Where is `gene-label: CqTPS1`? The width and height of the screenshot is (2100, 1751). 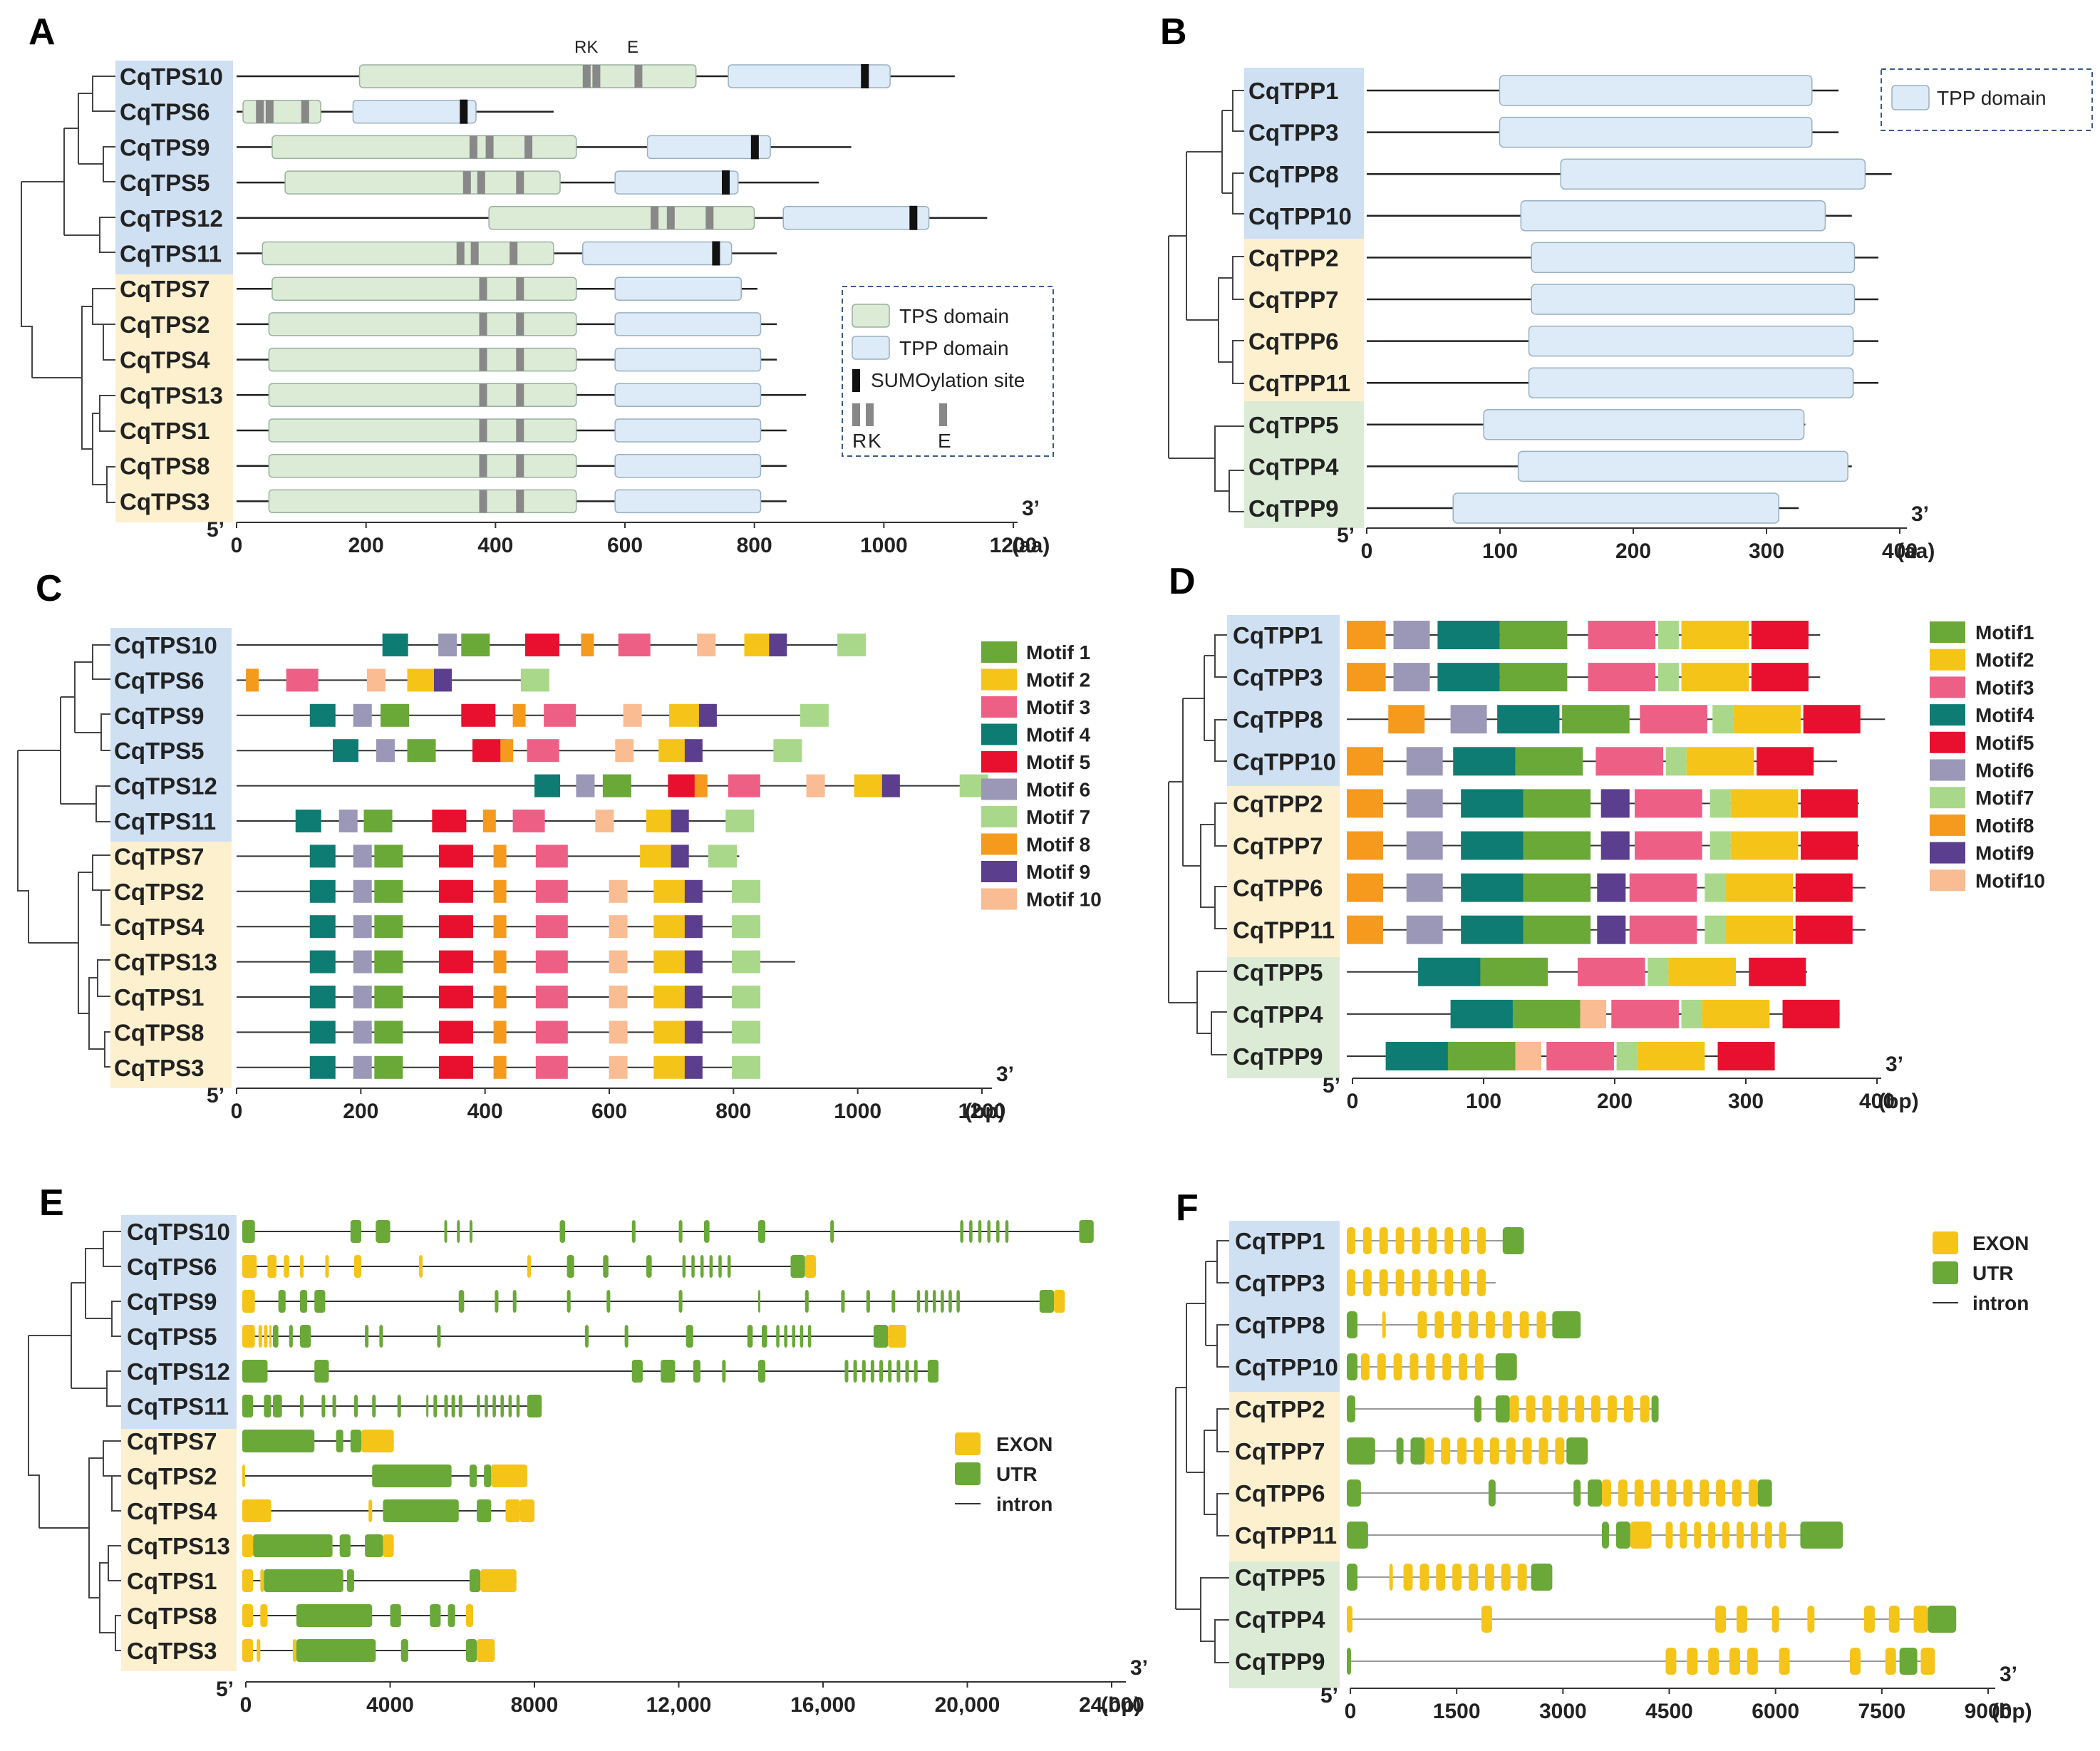
gene-label: CqTPS1 is located at coordinates (165, 431).